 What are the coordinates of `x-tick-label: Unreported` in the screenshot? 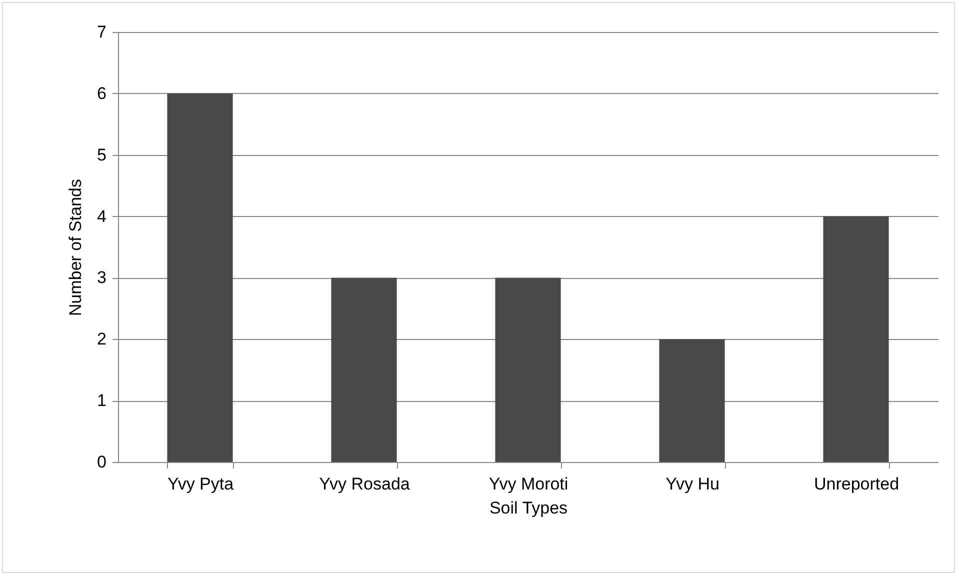 It's located at (857, 484).